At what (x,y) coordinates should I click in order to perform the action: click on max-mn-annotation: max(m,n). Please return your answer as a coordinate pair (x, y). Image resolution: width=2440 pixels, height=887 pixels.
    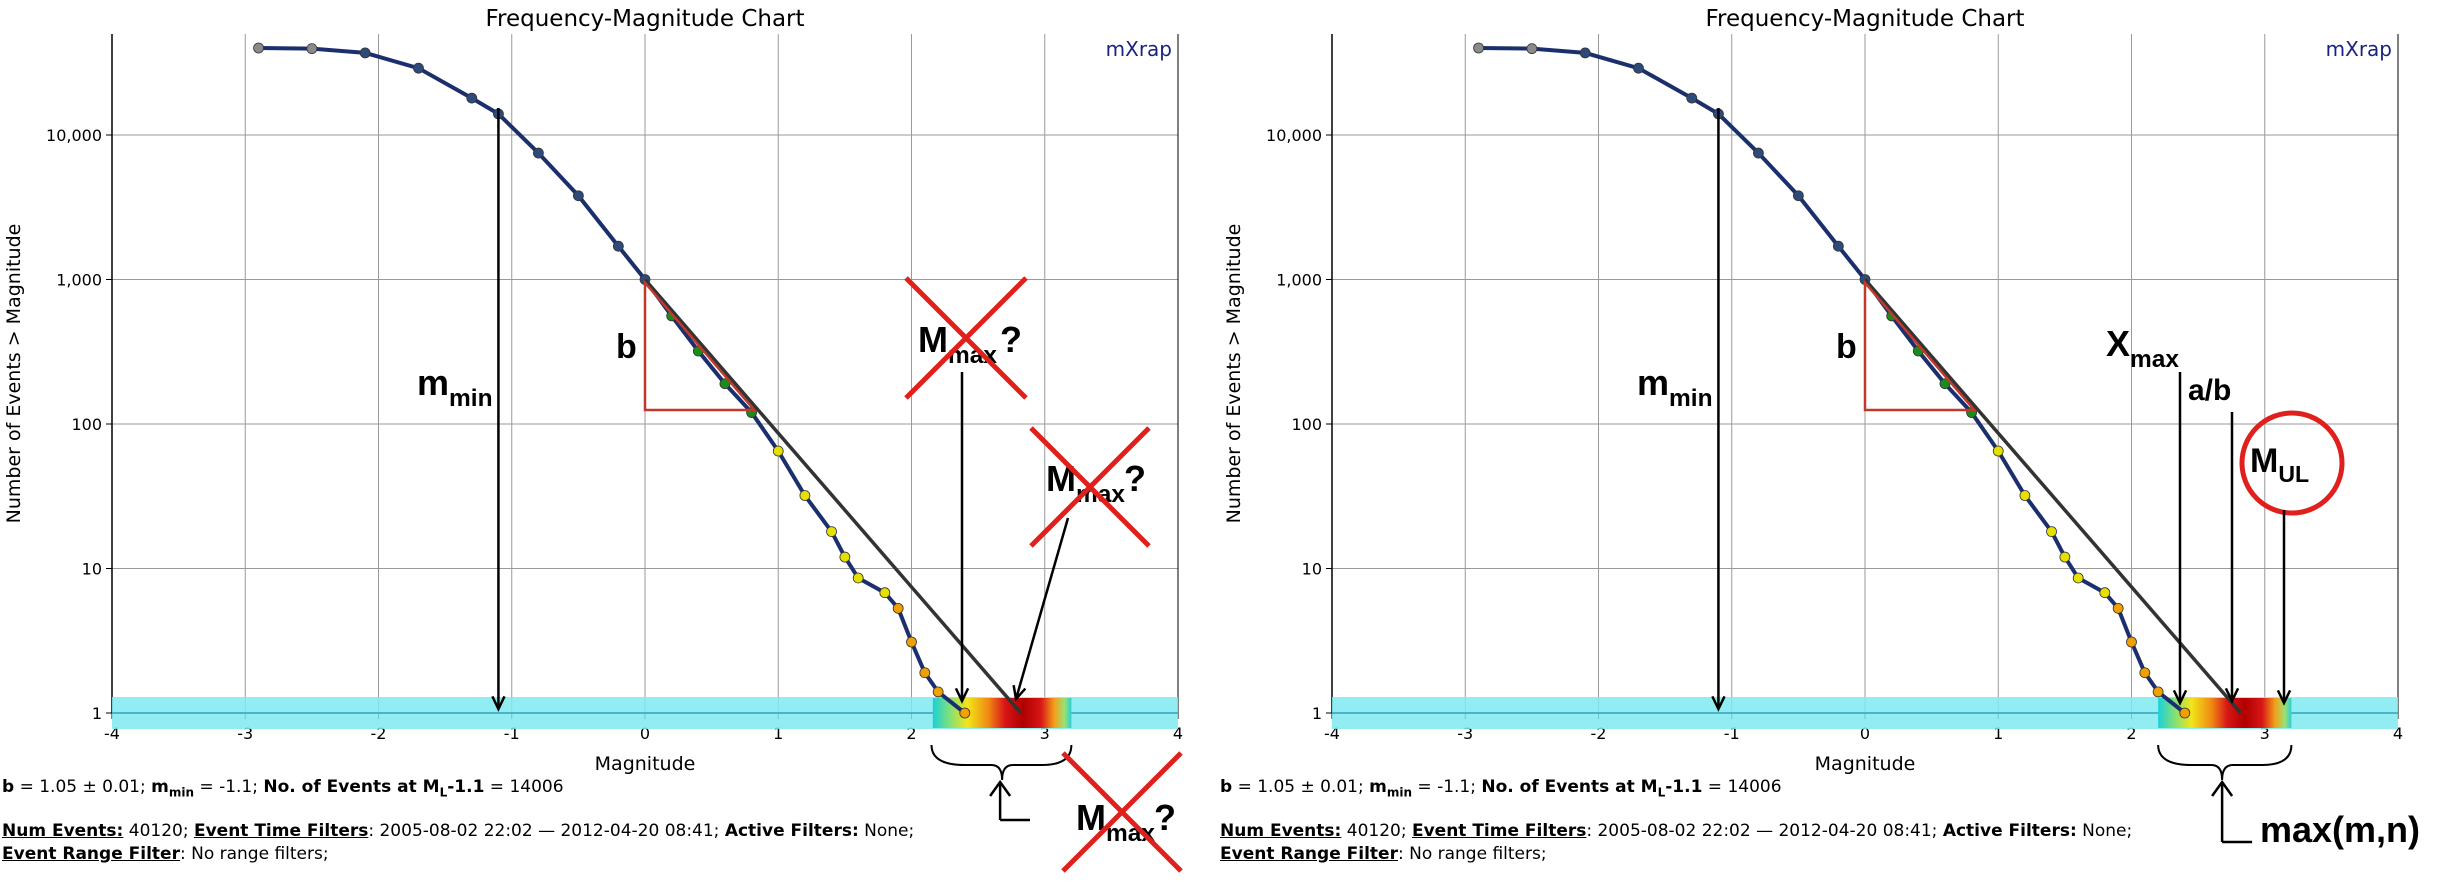
    Looking at the image, I should click on (2340, 829).